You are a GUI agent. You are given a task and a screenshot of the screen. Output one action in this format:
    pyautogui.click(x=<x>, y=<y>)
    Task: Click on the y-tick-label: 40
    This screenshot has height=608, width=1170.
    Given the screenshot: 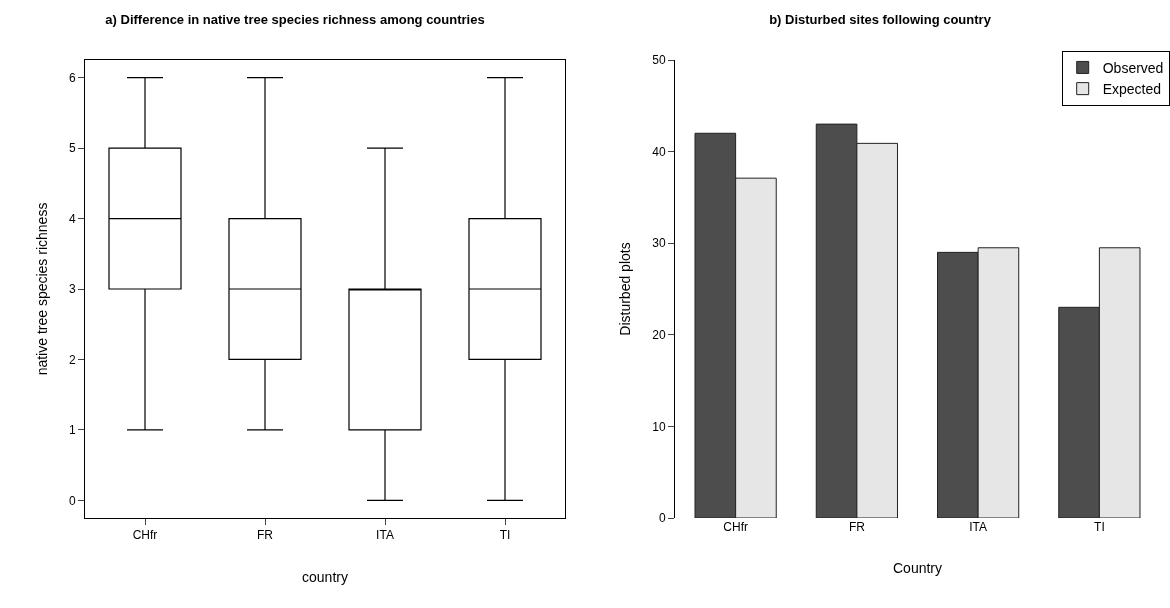 What is the action you would take?
    pyautogui.click(x=659, y=151)
    